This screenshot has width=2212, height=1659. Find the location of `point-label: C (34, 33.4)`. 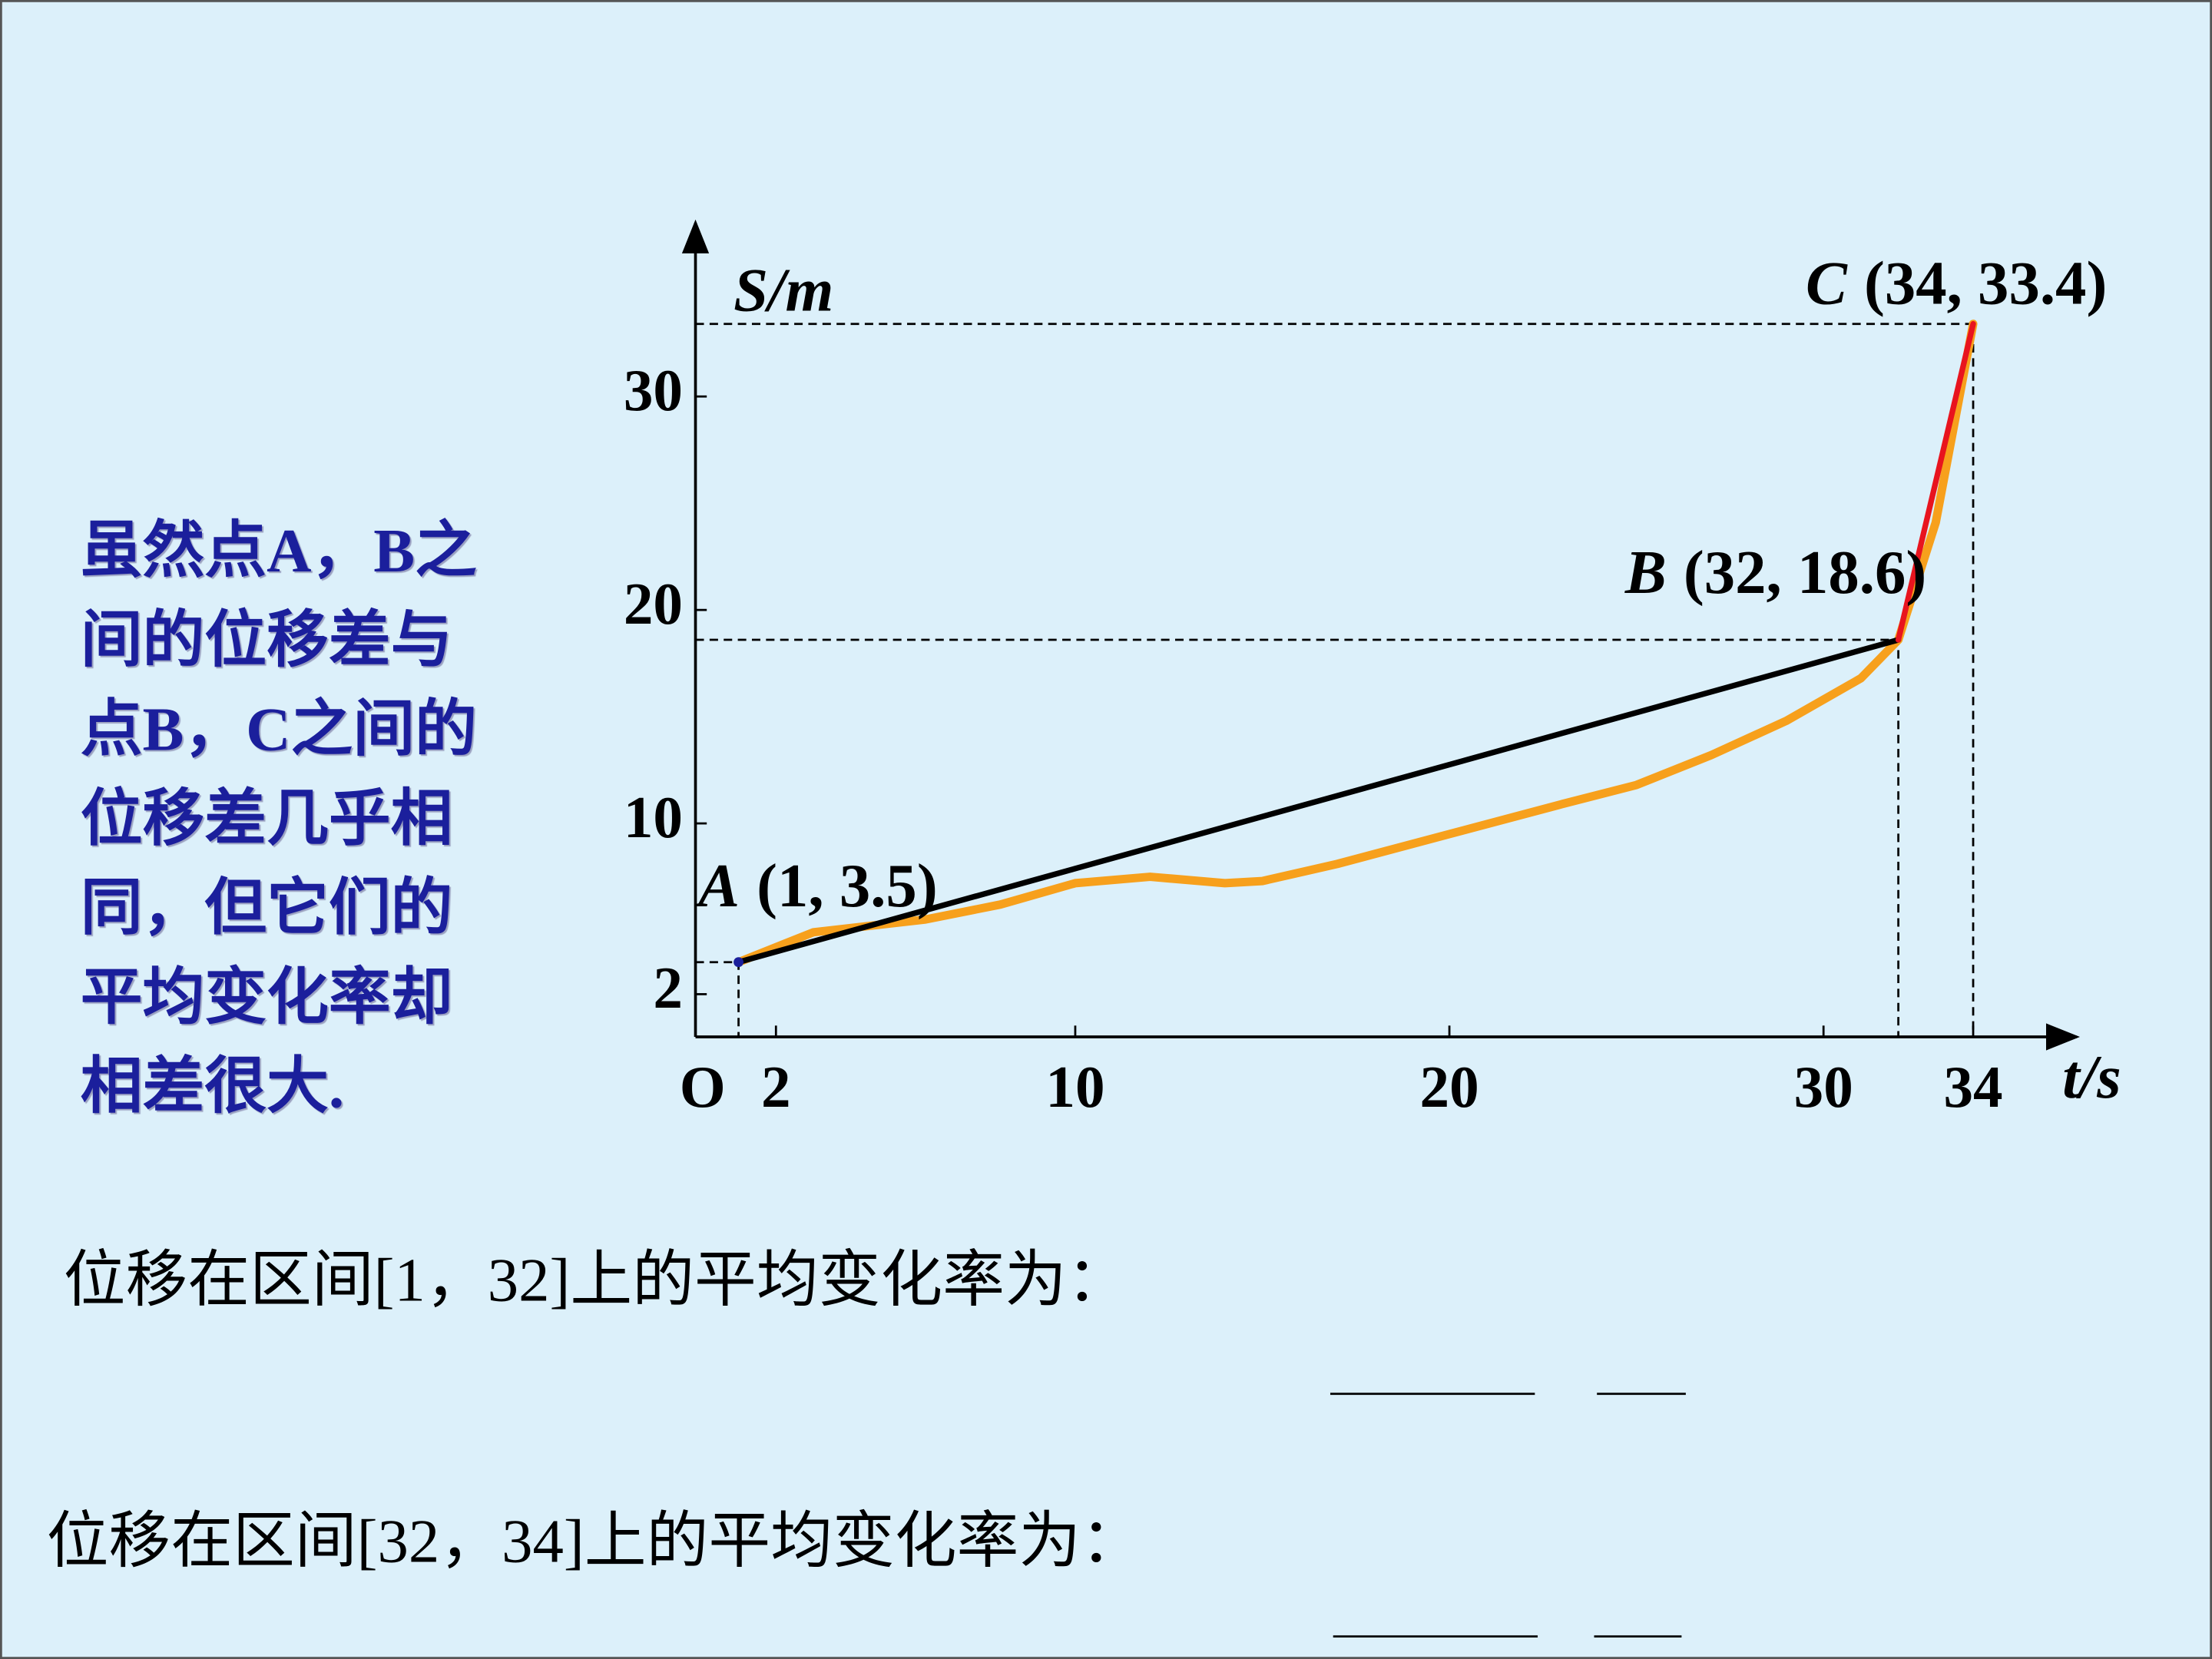

point-label: C (34, 33.4) is located at coordinates (1956, 283).